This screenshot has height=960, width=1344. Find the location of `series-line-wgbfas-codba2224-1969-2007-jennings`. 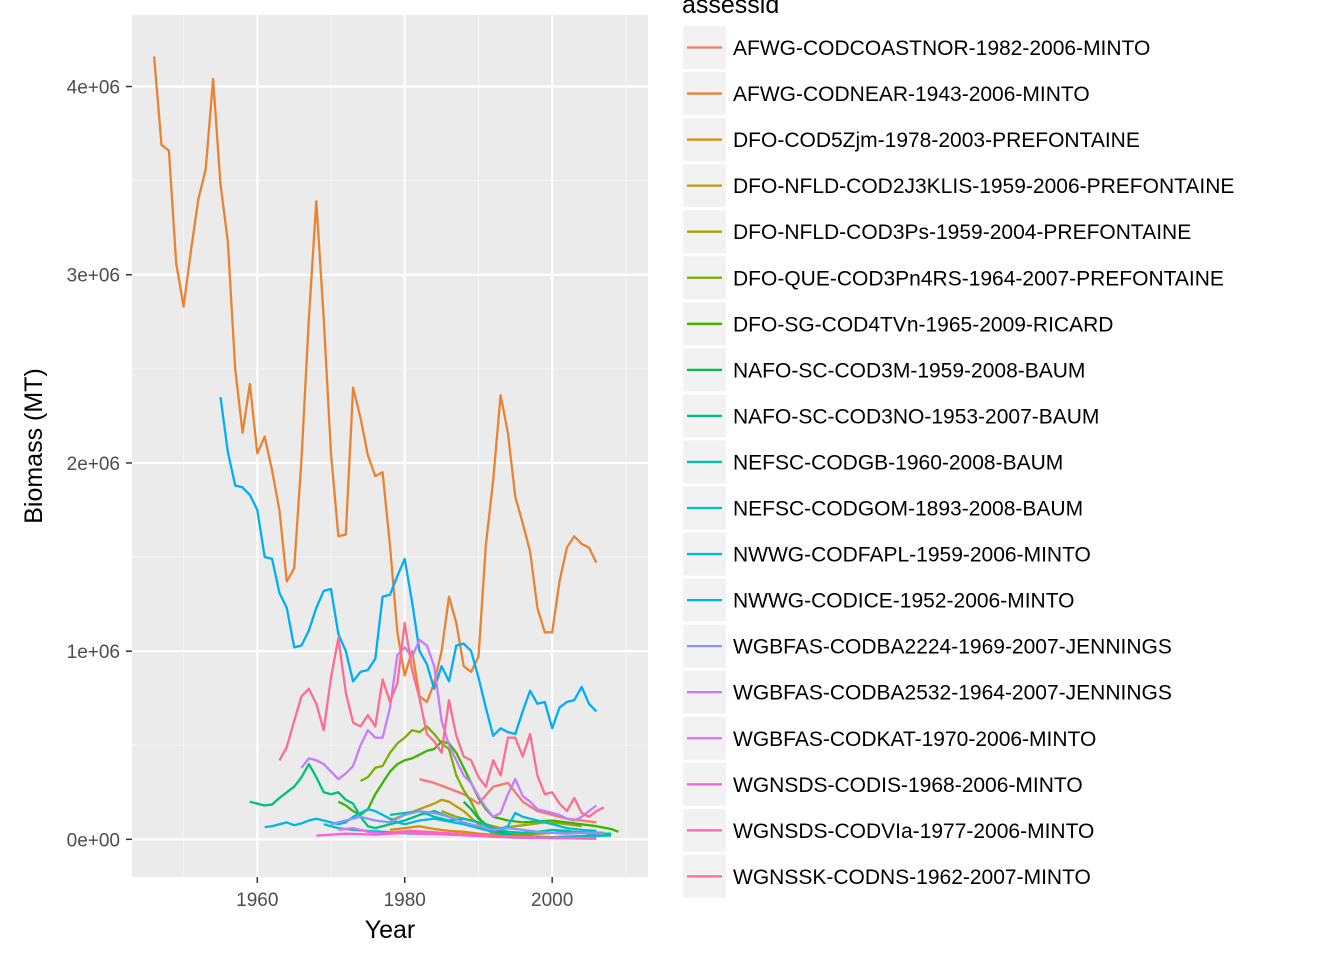

series-line-wgbfas-codba2224-1969-2007-jennings is located at coordinates (467, 822).